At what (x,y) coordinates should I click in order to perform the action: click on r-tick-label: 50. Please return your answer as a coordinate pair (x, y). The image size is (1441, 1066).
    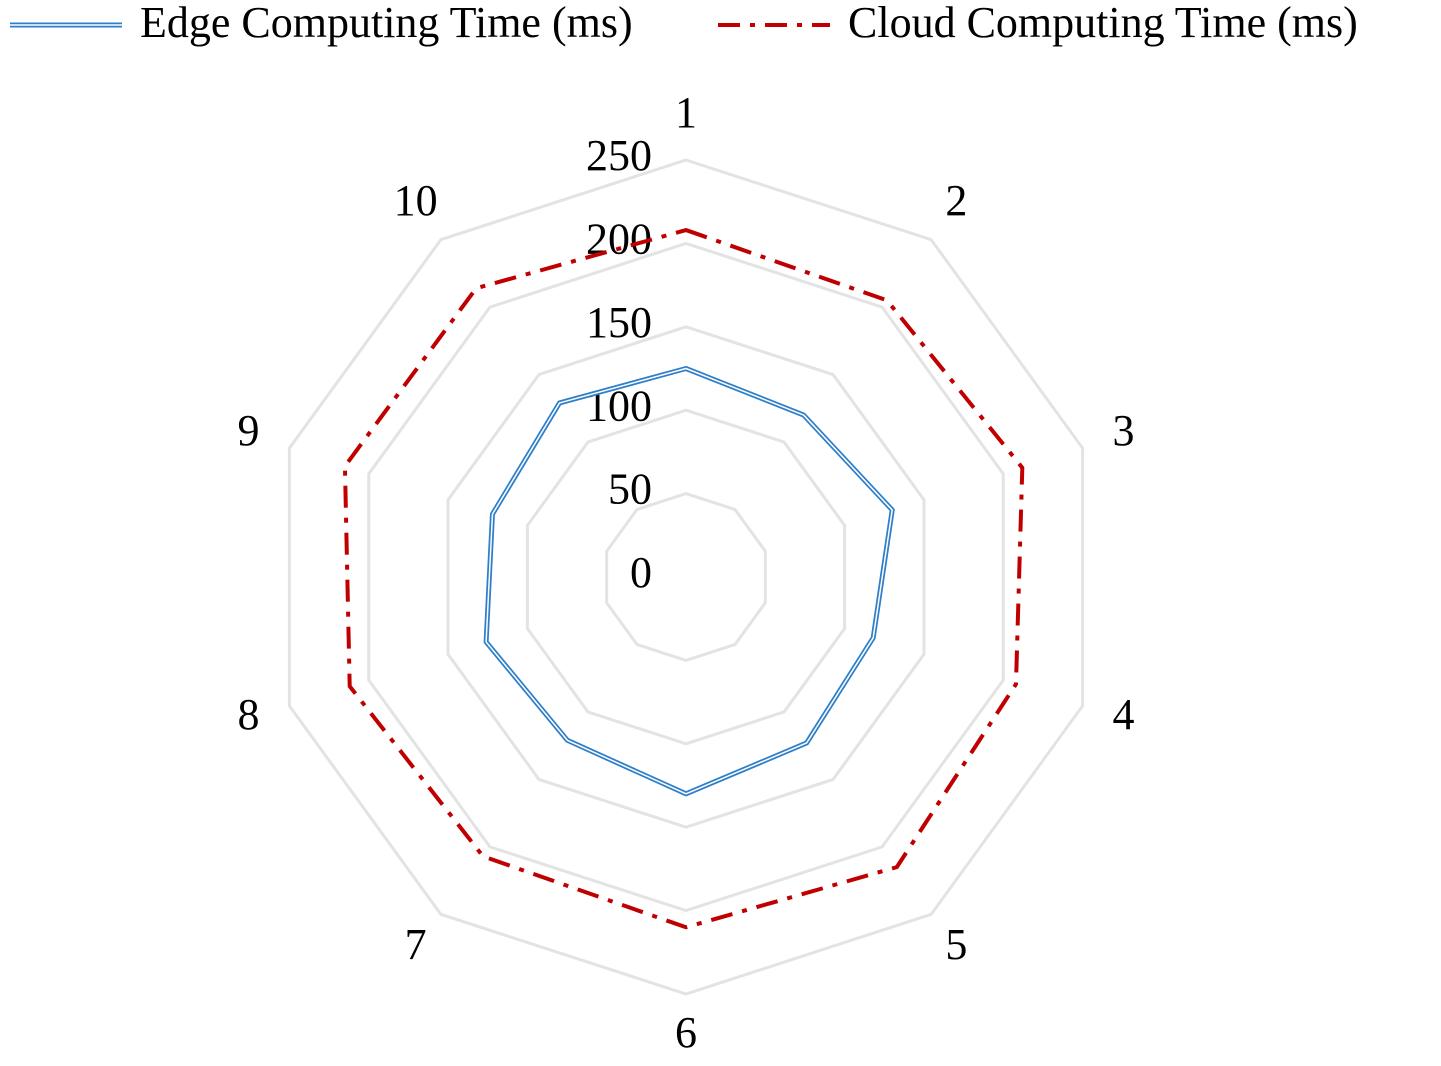
    Looking at the image, I should click on (630, 489).